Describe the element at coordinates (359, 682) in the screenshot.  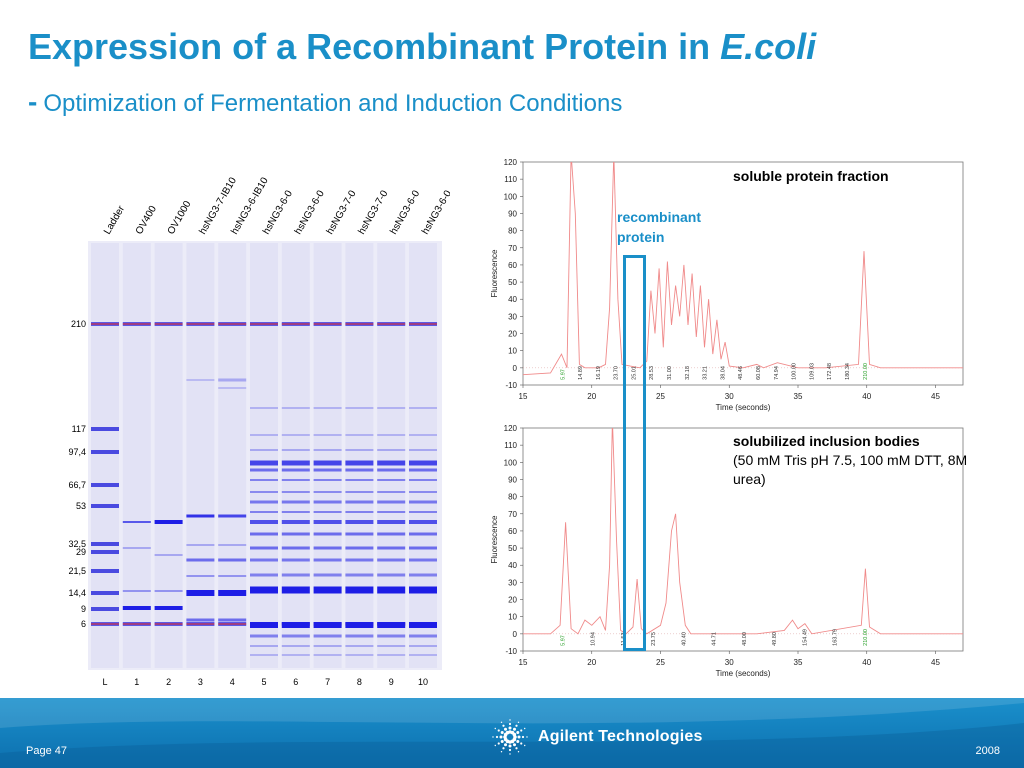
I see `lane-number: 8` at that location.